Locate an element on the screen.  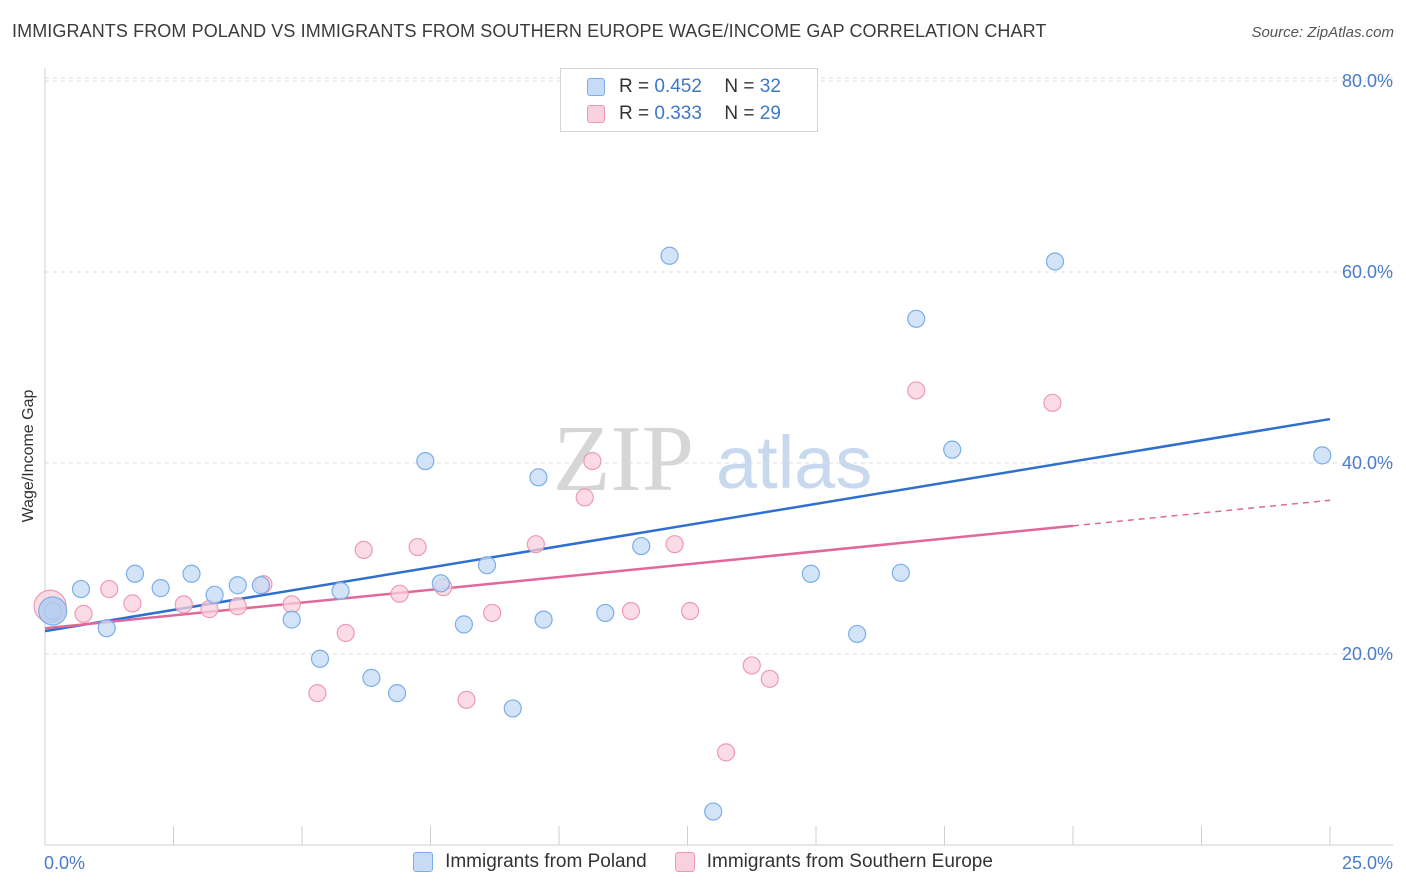
y-tick-label: 40.0% is located at coordinates (1367, 463).